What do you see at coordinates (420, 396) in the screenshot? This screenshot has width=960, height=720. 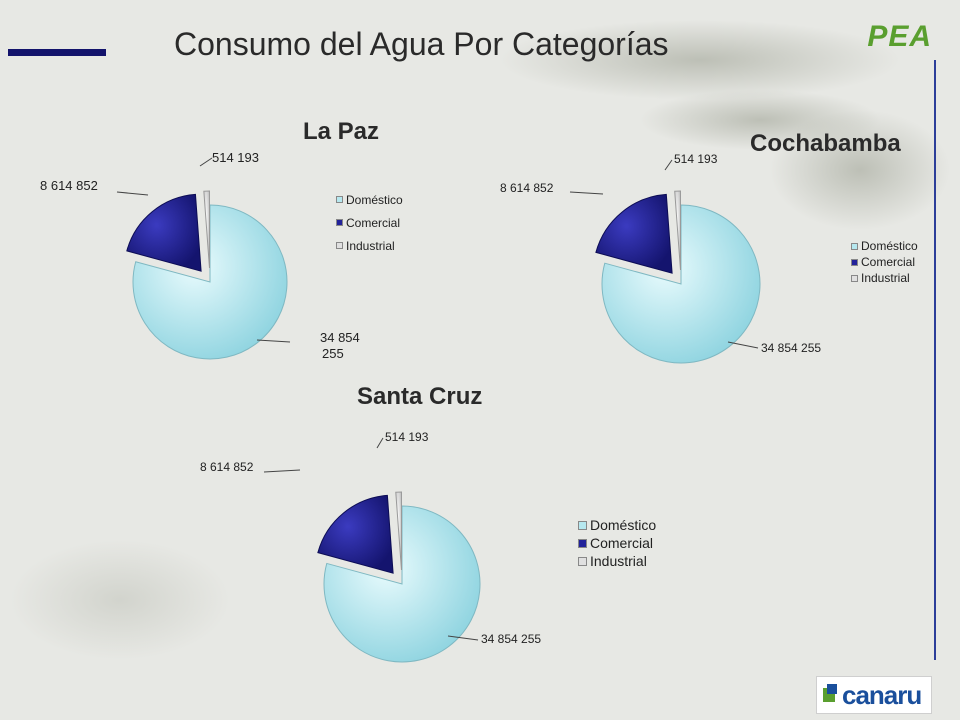 I see `chart-title-santa-cruz: Santa Cruz` at bounding box center [420, 396].